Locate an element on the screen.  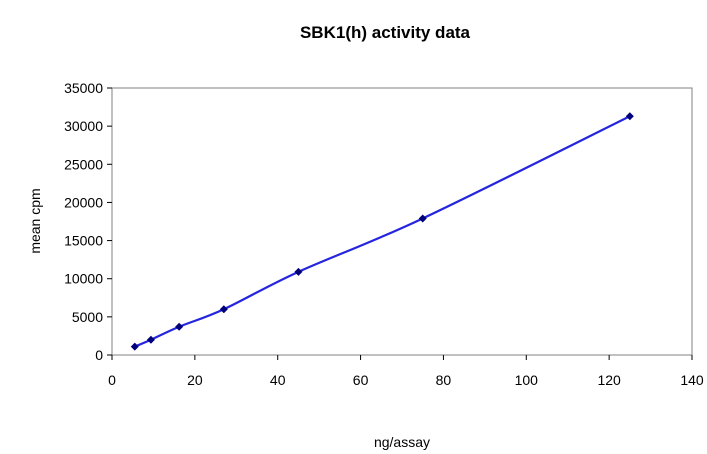
y-tick-label: 10000 is located at coordinates (83, 279).